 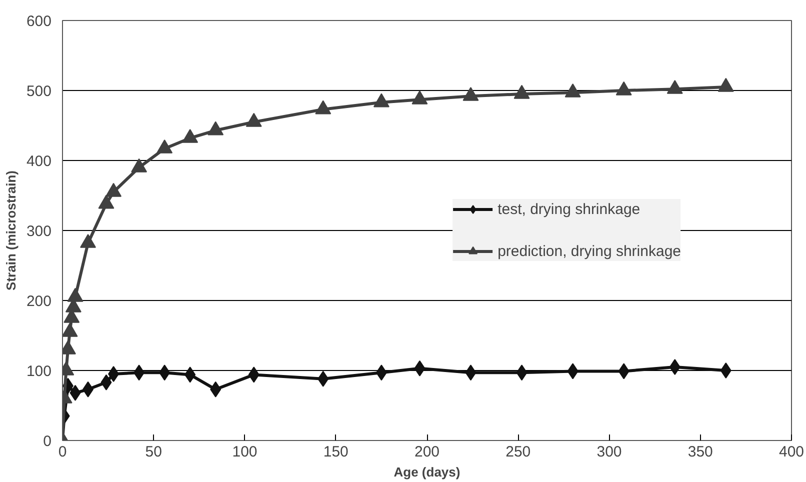 I want to click on y-axis-title: Strain (microstrain), so click(x=10, y=230).